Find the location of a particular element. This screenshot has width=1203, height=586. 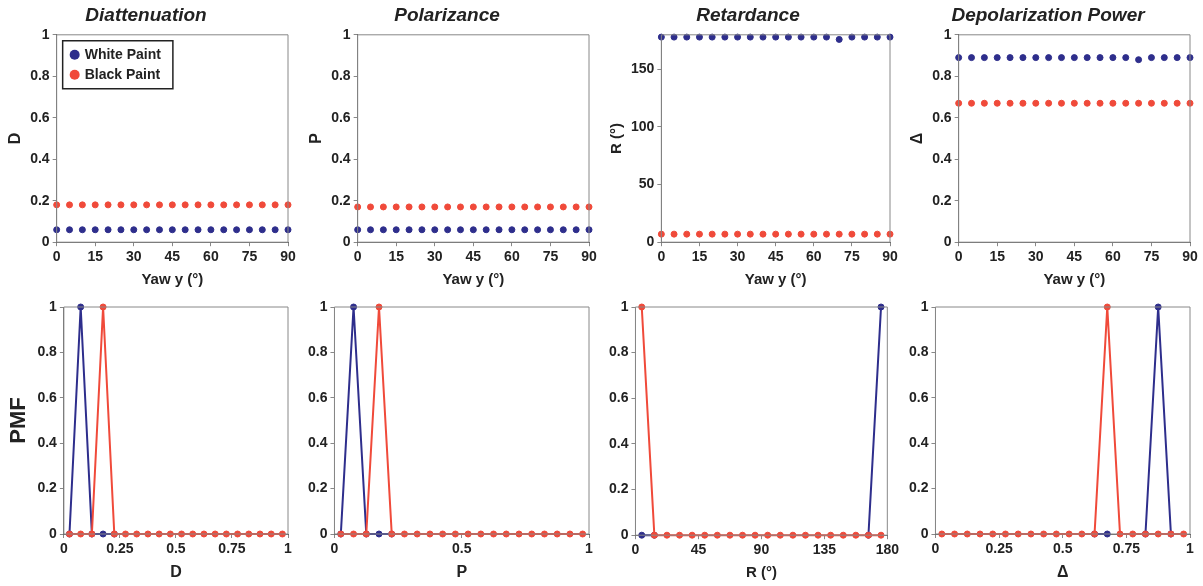

y-axis-title: Δ is located at coordinates (917, 138).